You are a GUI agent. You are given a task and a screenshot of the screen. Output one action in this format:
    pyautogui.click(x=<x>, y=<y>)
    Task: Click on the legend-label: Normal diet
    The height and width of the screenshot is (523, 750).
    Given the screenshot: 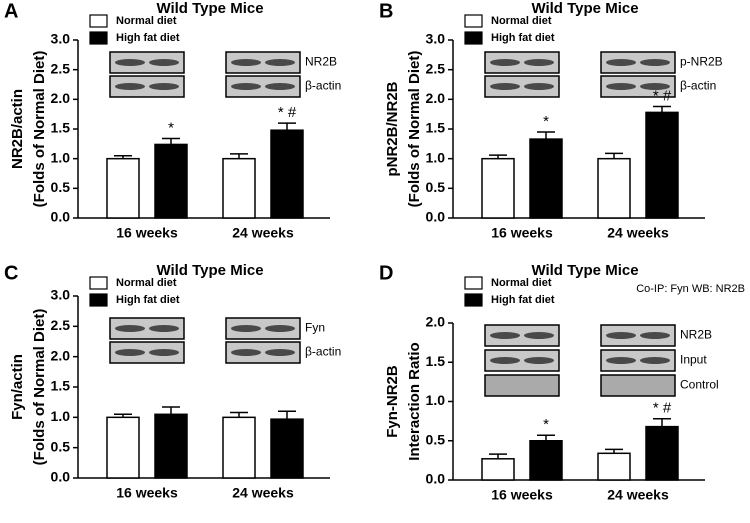 What is the action you would take?
    pyautogui.click(x=146, y=21)
    